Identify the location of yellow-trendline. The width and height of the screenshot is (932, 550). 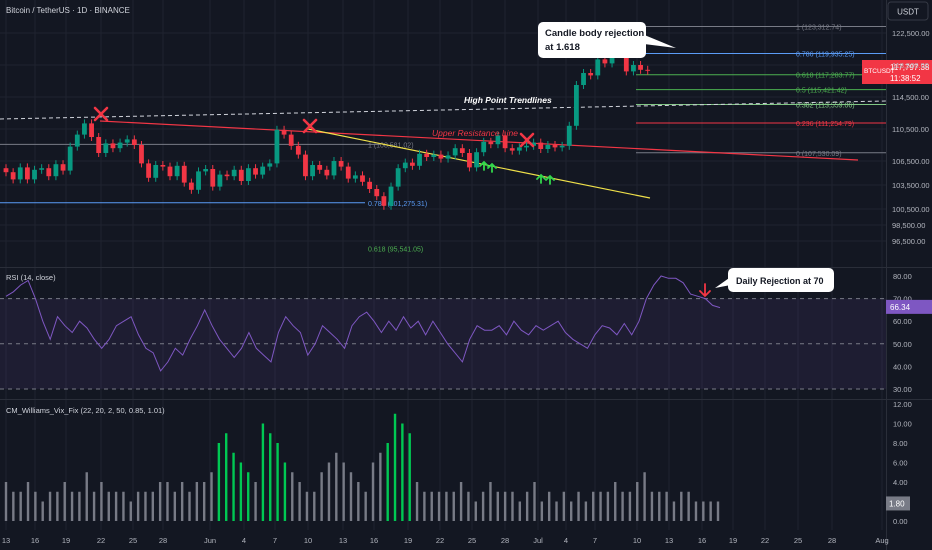
(479, 163).